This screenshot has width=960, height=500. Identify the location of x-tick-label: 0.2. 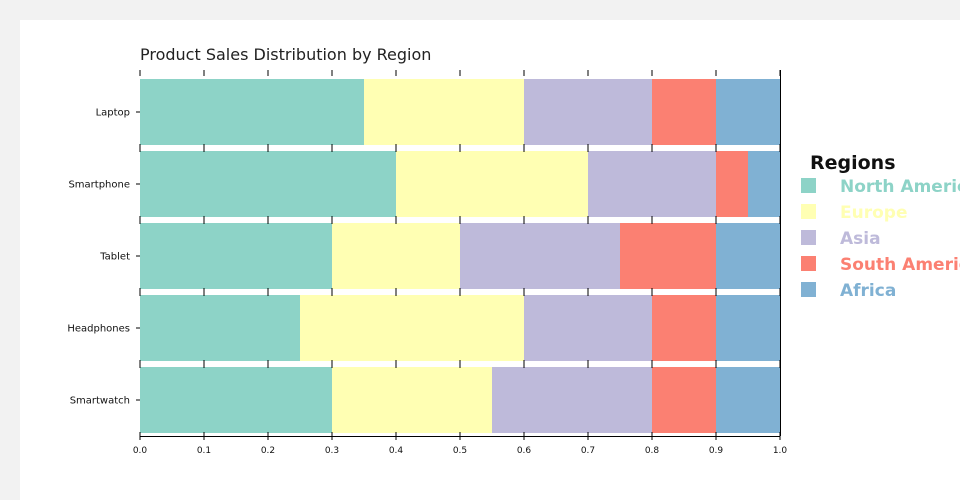
(268, 451).